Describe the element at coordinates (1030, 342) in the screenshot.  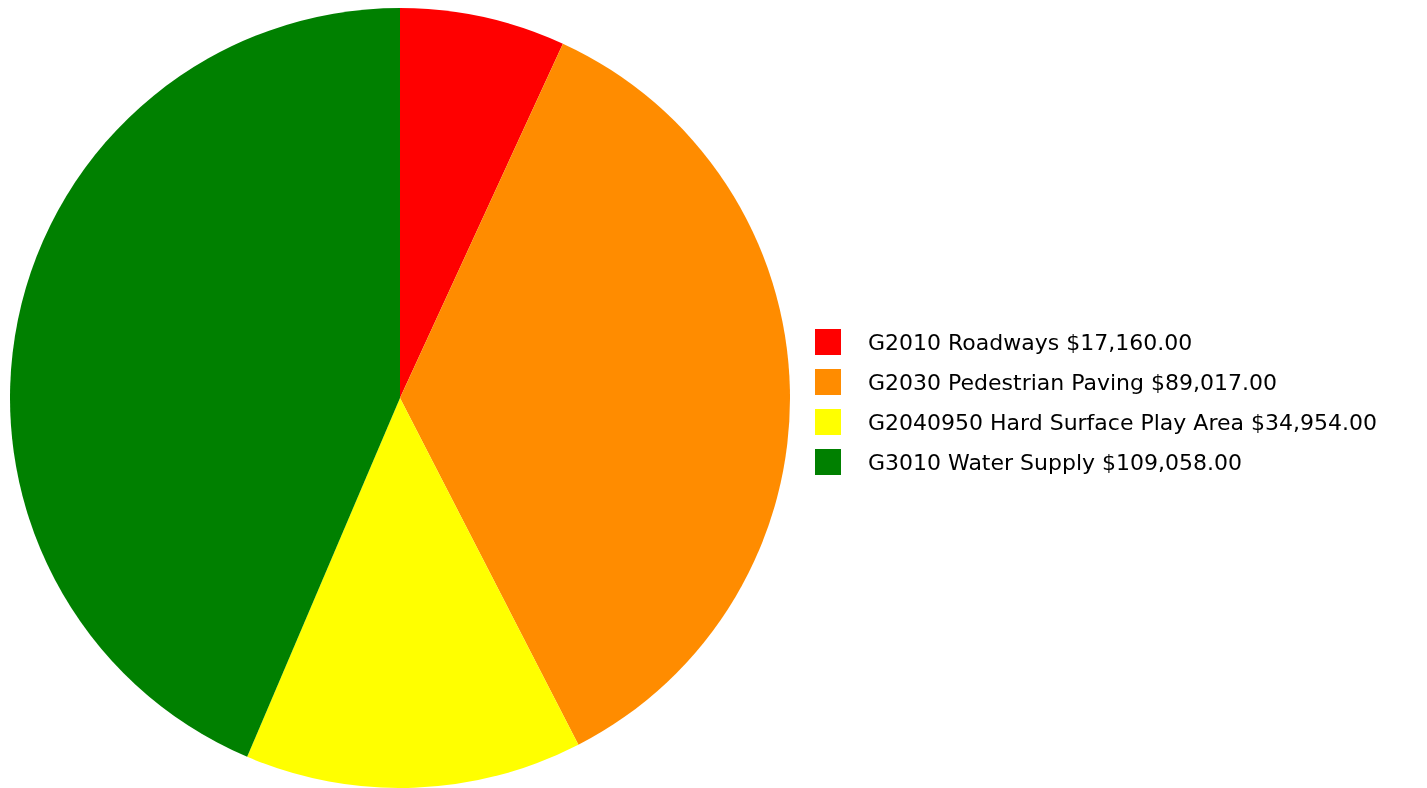
I see `legend-label: G2010 Roadways $17,160.00` at that location.